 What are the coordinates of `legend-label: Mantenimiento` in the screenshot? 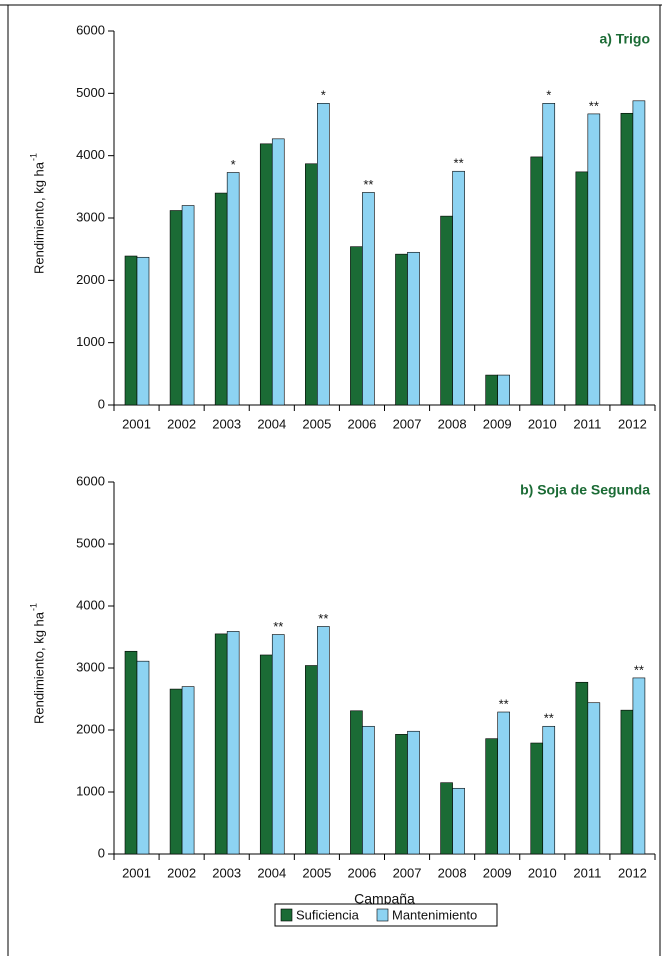 It's located at (434, 914).